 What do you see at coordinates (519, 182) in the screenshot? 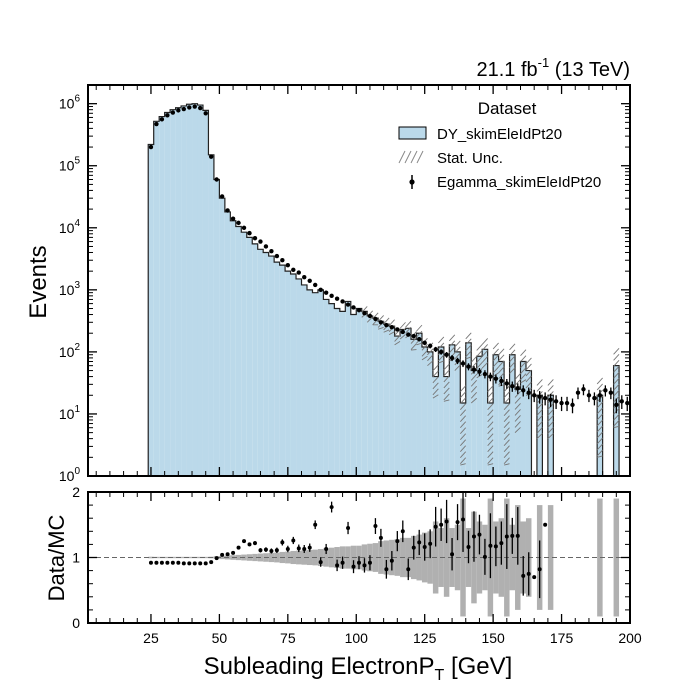
I see `legend-entry-data: Egamma_skimEleIdPt20` at bounding box center [519, 182].